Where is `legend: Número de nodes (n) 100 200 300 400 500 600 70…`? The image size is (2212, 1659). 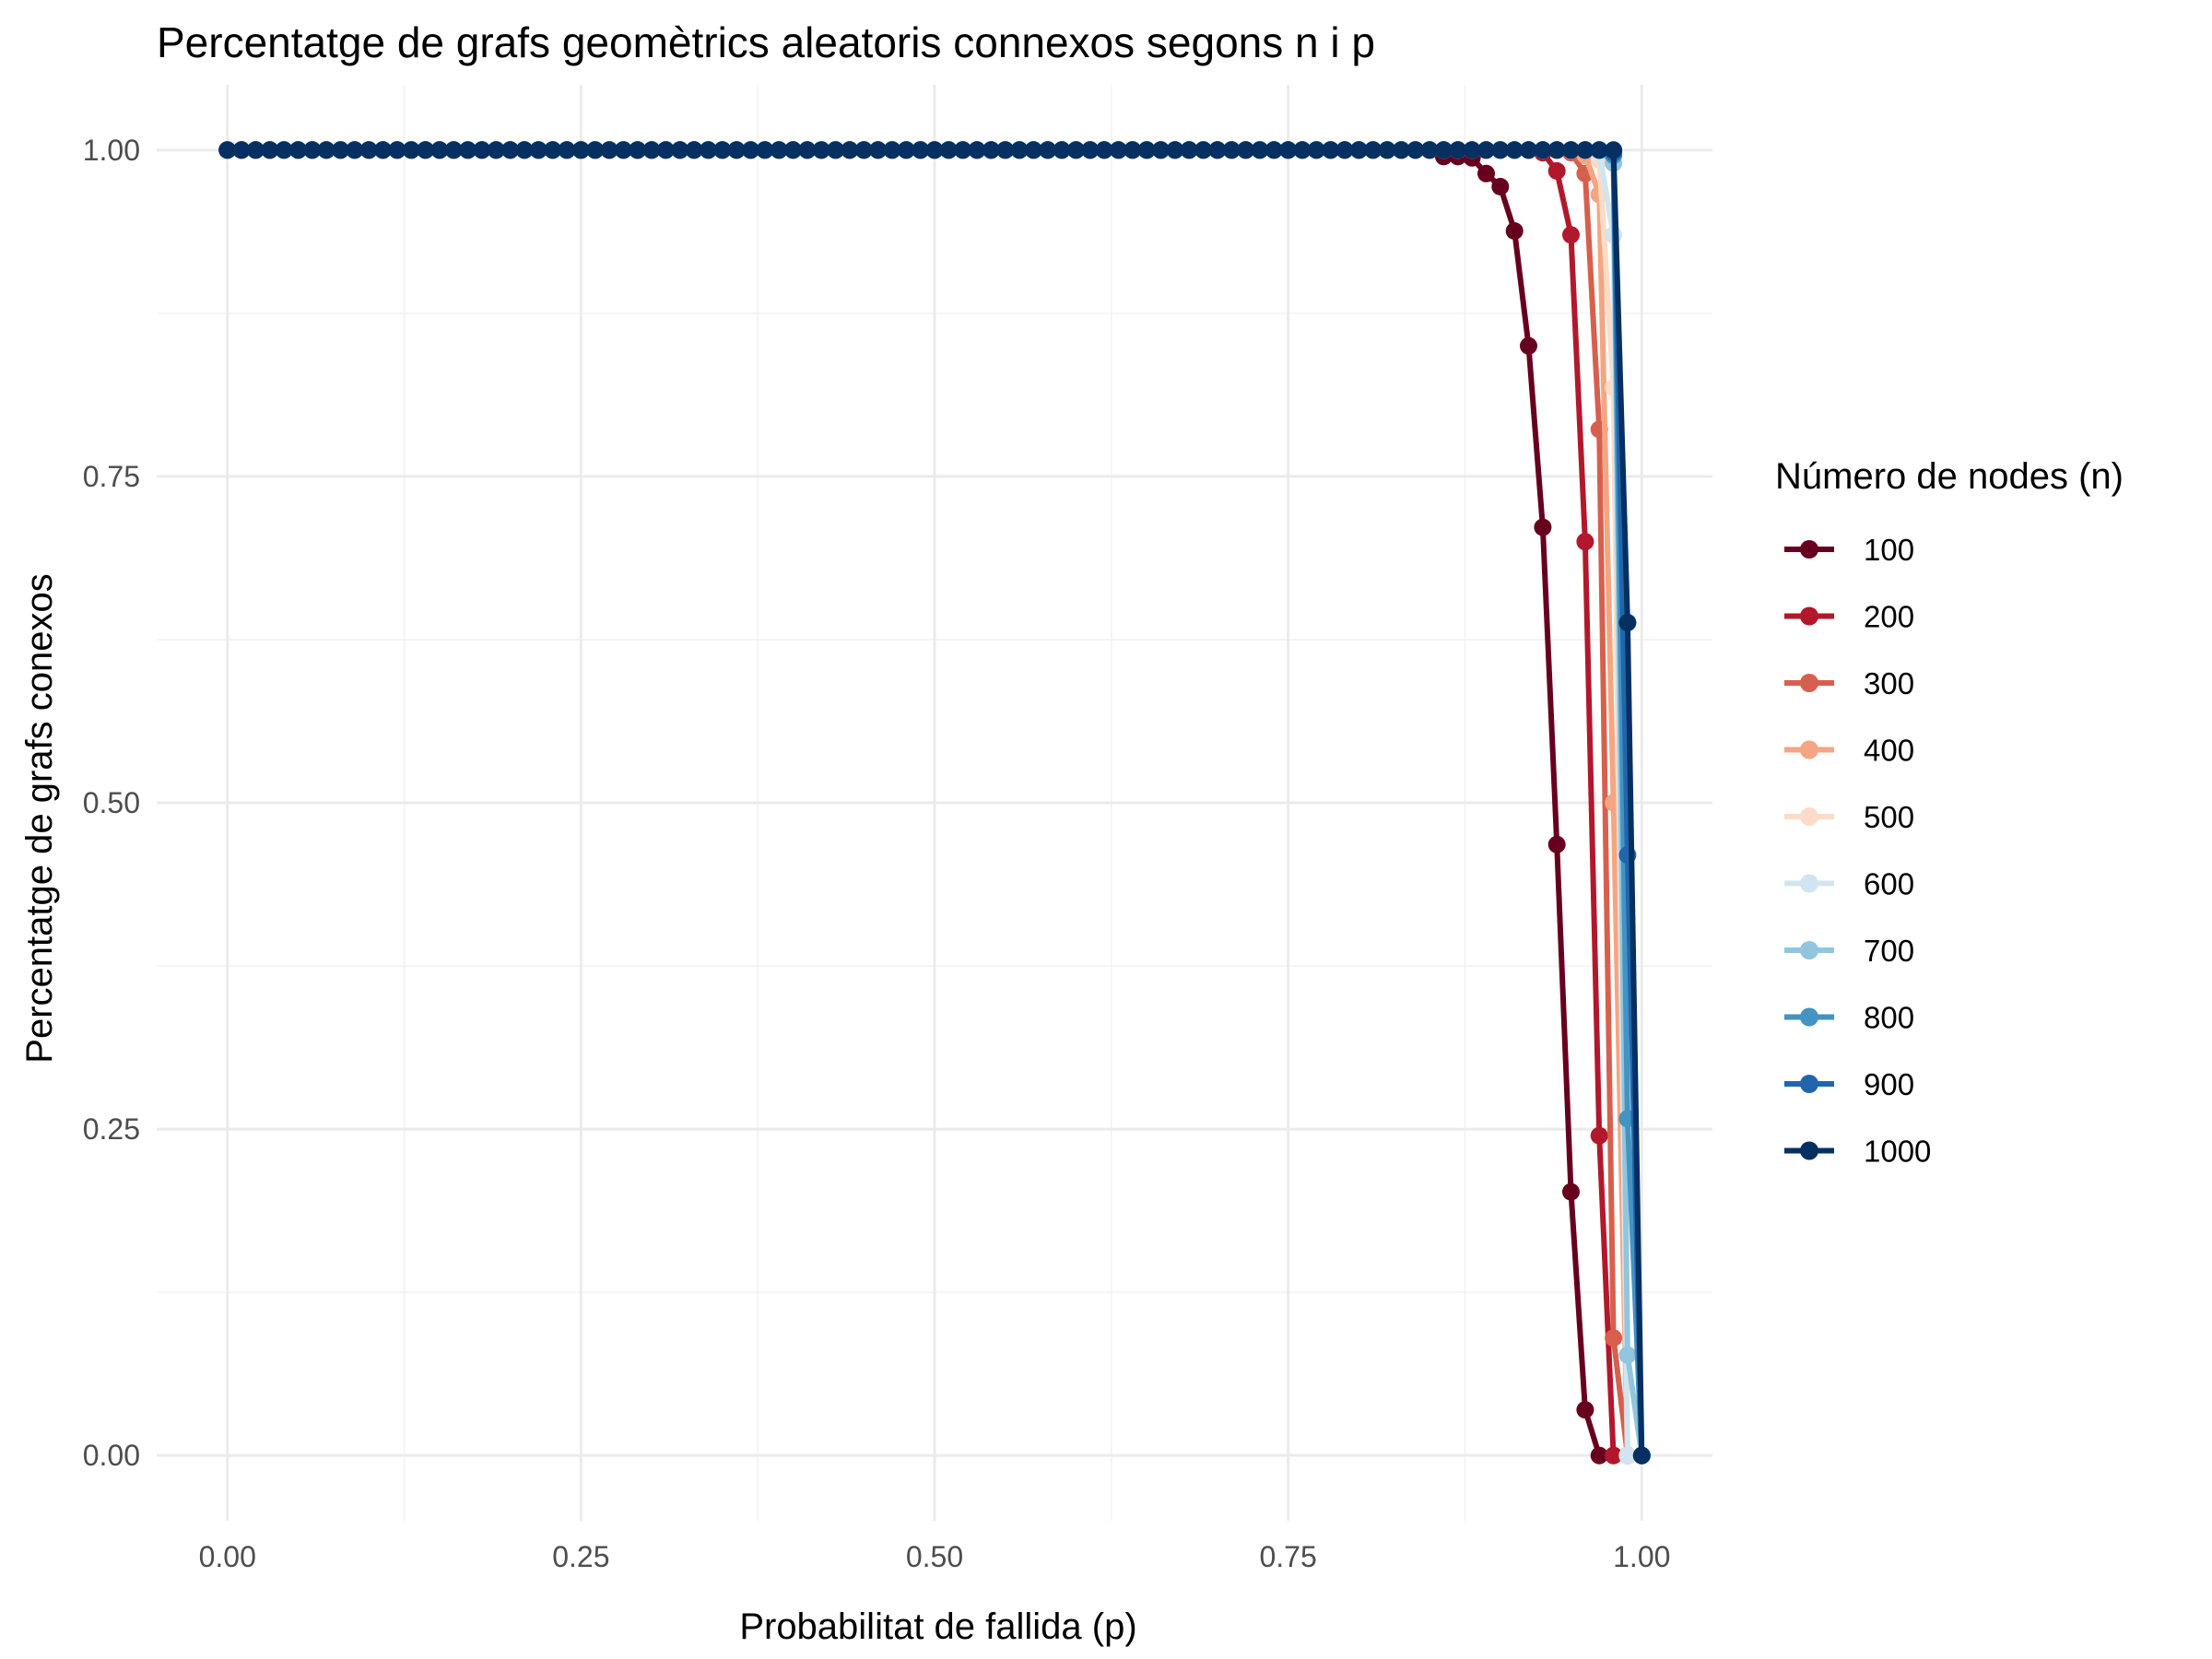 legend: Número de nodes (n) 100 200 300 400 500 600 70… is located at coordinates (1949, 812).